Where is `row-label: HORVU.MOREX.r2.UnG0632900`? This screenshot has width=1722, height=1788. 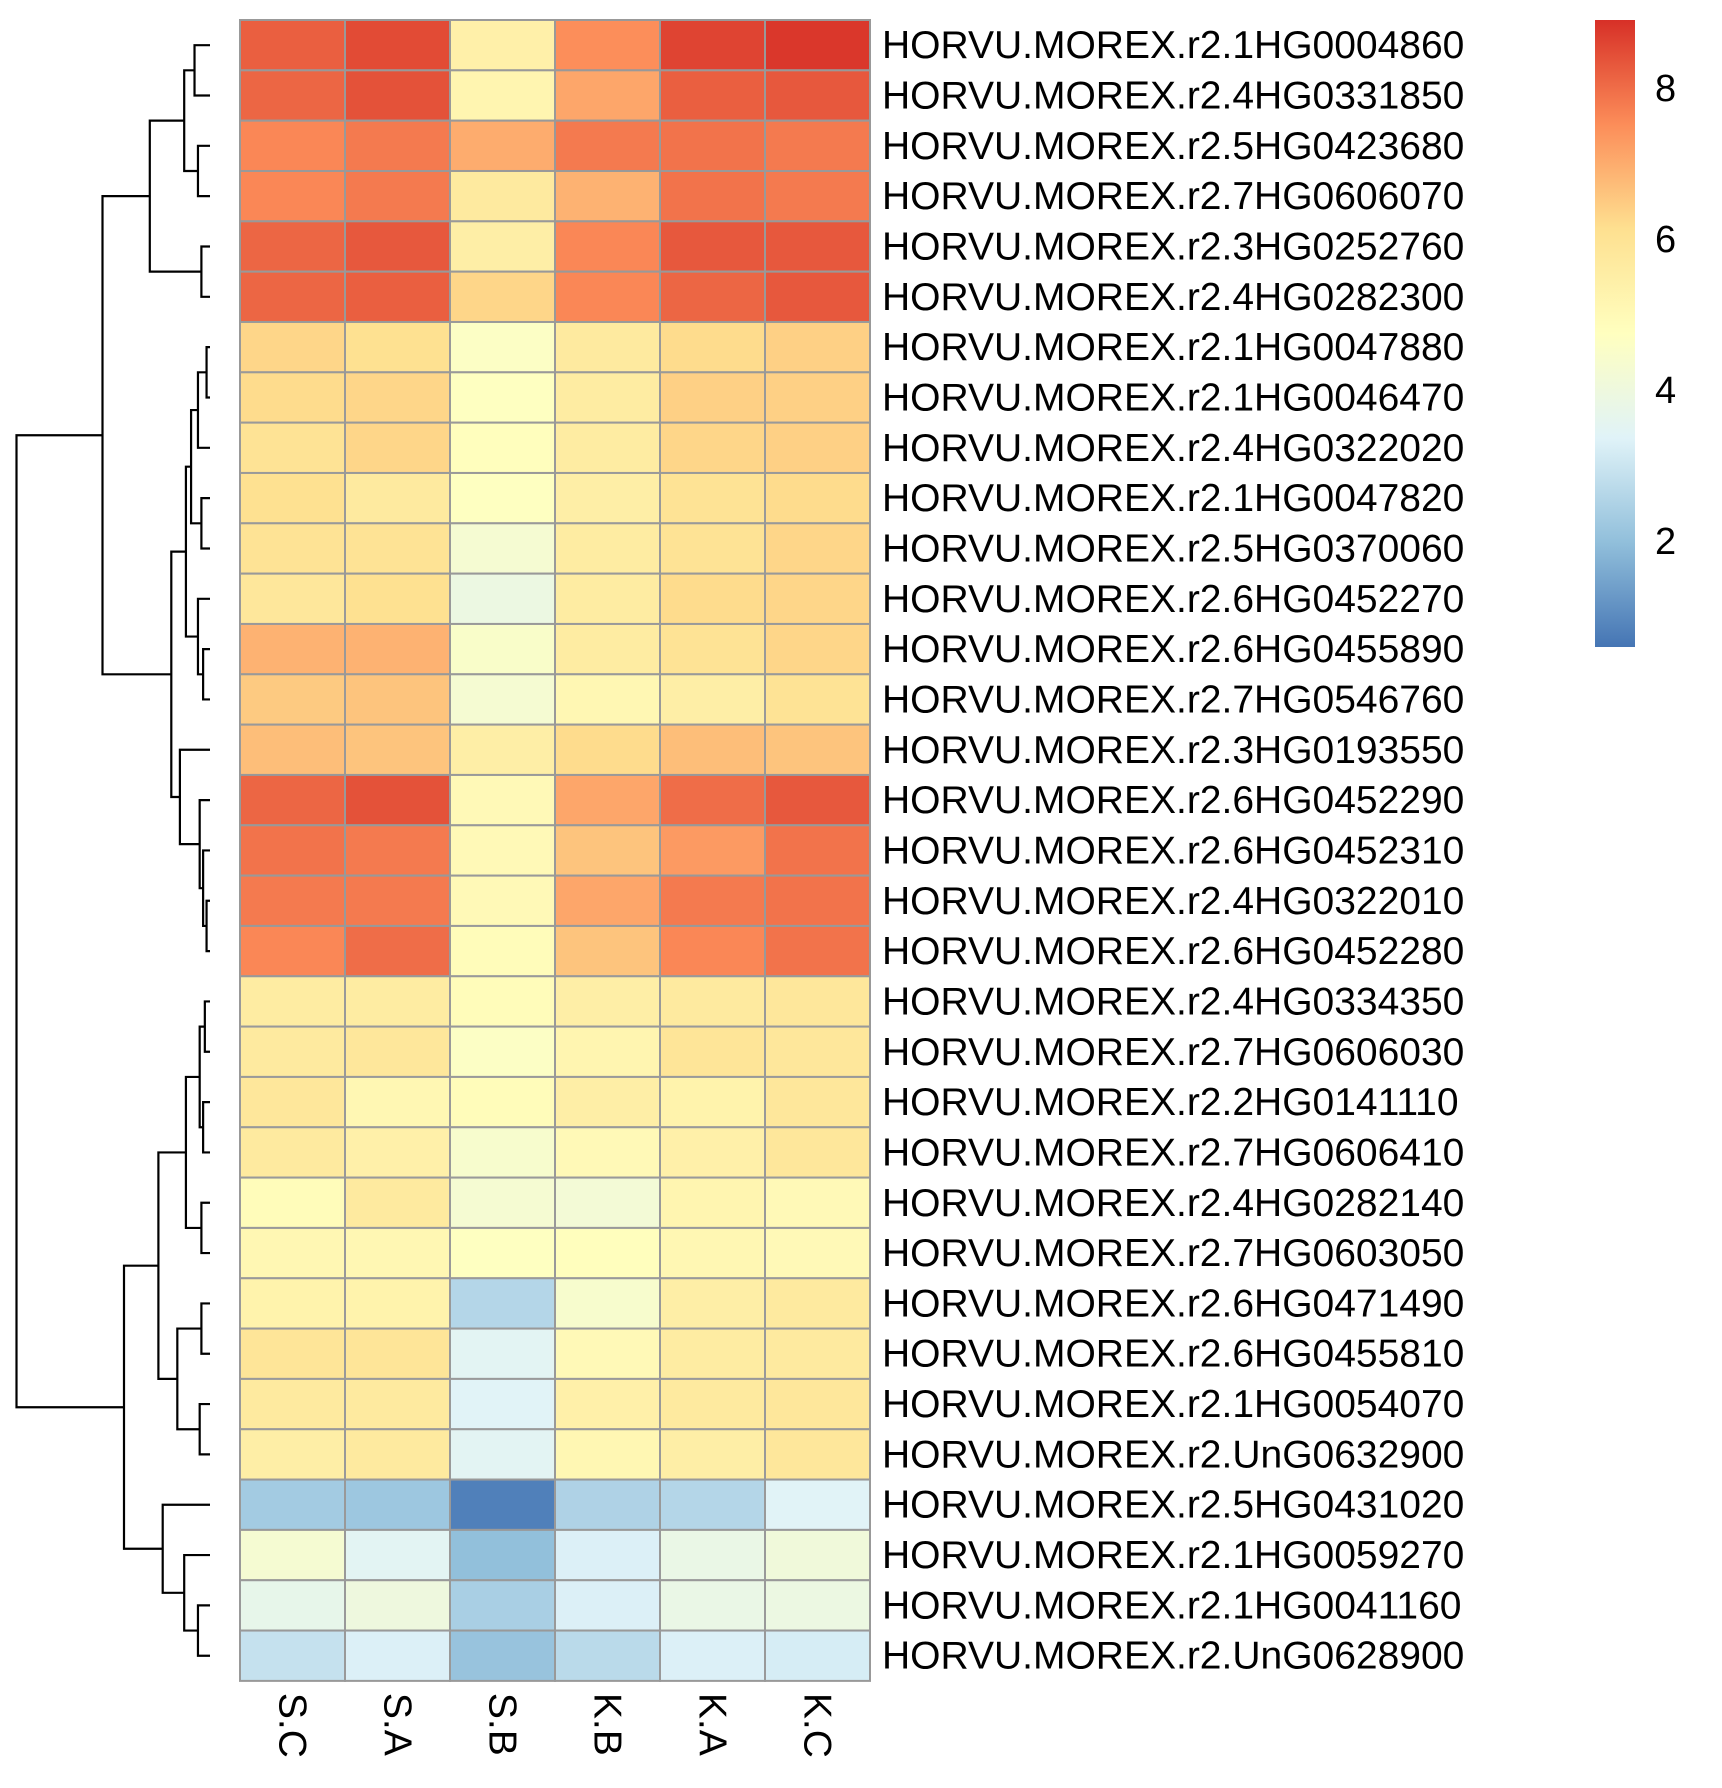
row-label: HORVU.MOREX.r2.UnG0632900 is located at coordinates (1173, 1454).